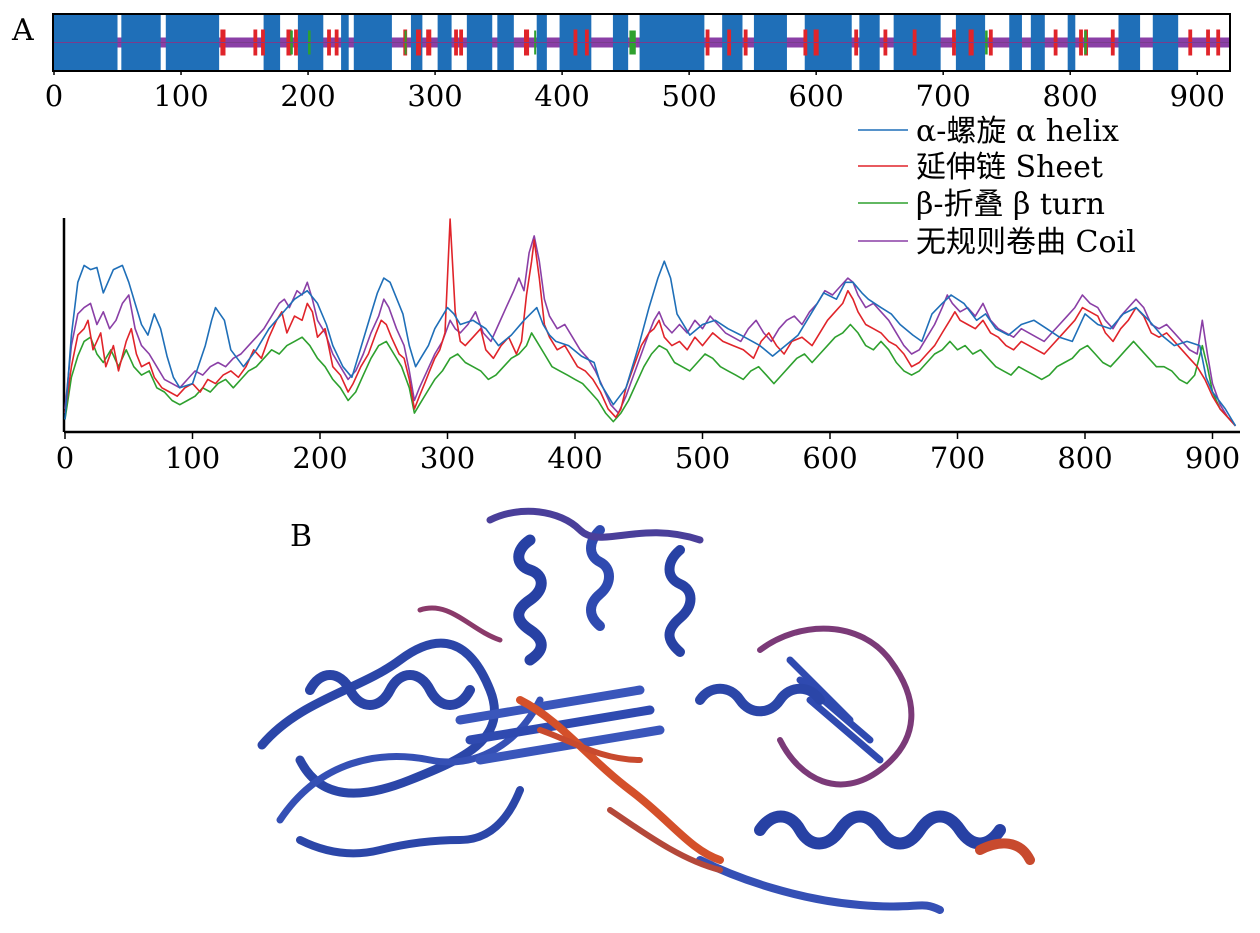 The height and width of the screenshot is (933, 1260). I want to click on track-tick-label-500: 500, so click(688, 96).